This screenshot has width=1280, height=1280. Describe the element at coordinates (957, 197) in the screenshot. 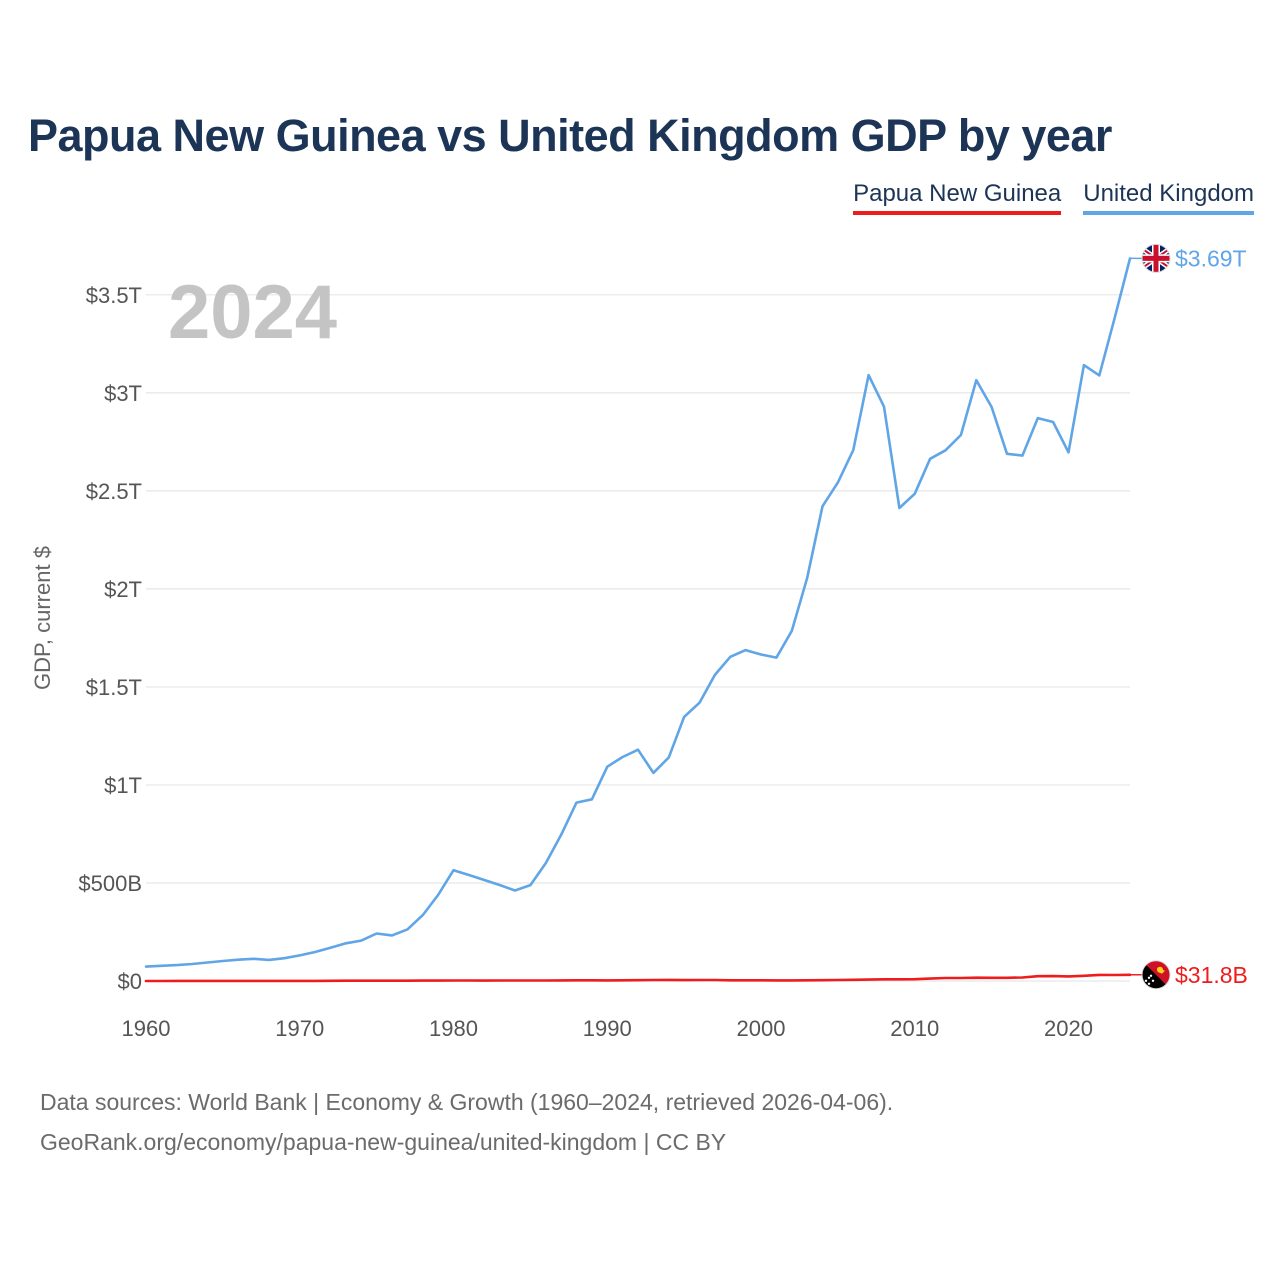

I see `legend-item-papua-new-guinea: Papua New Guinea` at that location.